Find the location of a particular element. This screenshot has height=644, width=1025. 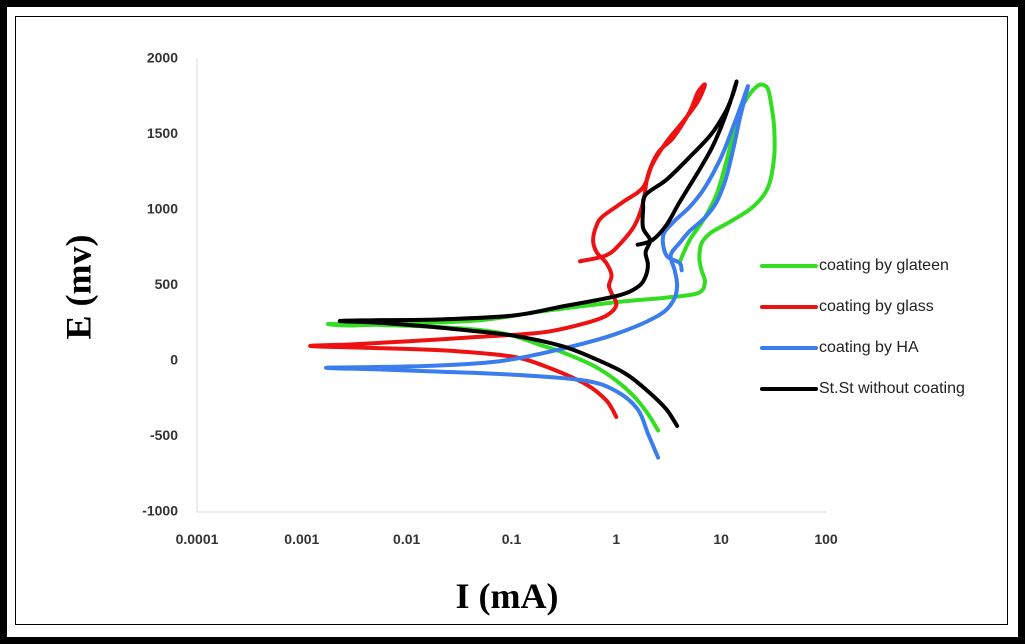

legend-label: coating by glateen is located at coordinates (884, 265).